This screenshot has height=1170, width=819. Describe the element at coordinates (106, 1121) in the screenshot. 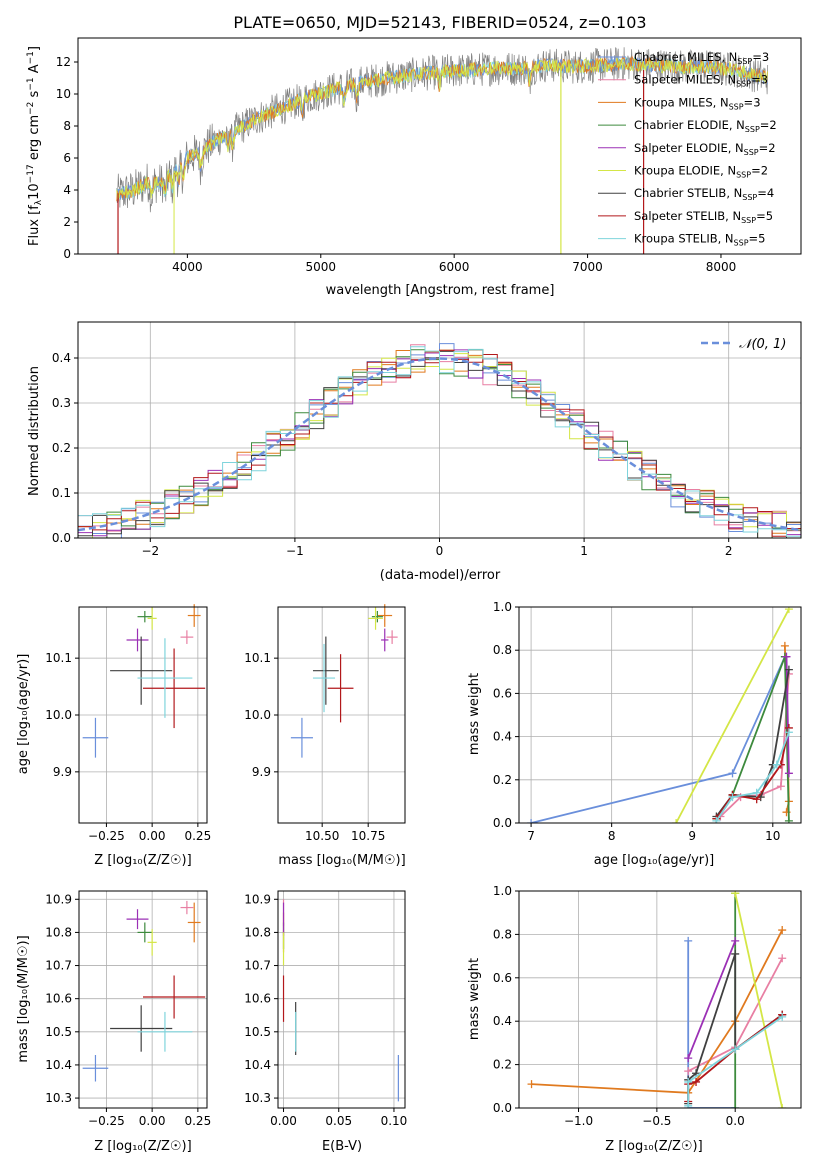

I see `x-tick-label: −0.25` at that location.